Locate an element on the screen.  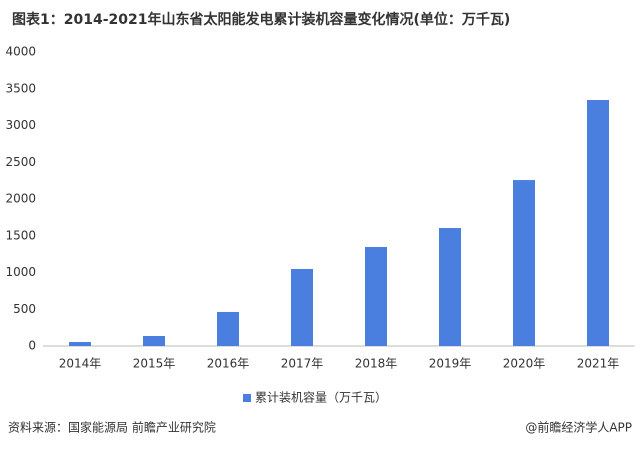
legend-label: 累计装机容量（万千瓦） is located at coordinates (321, 397).